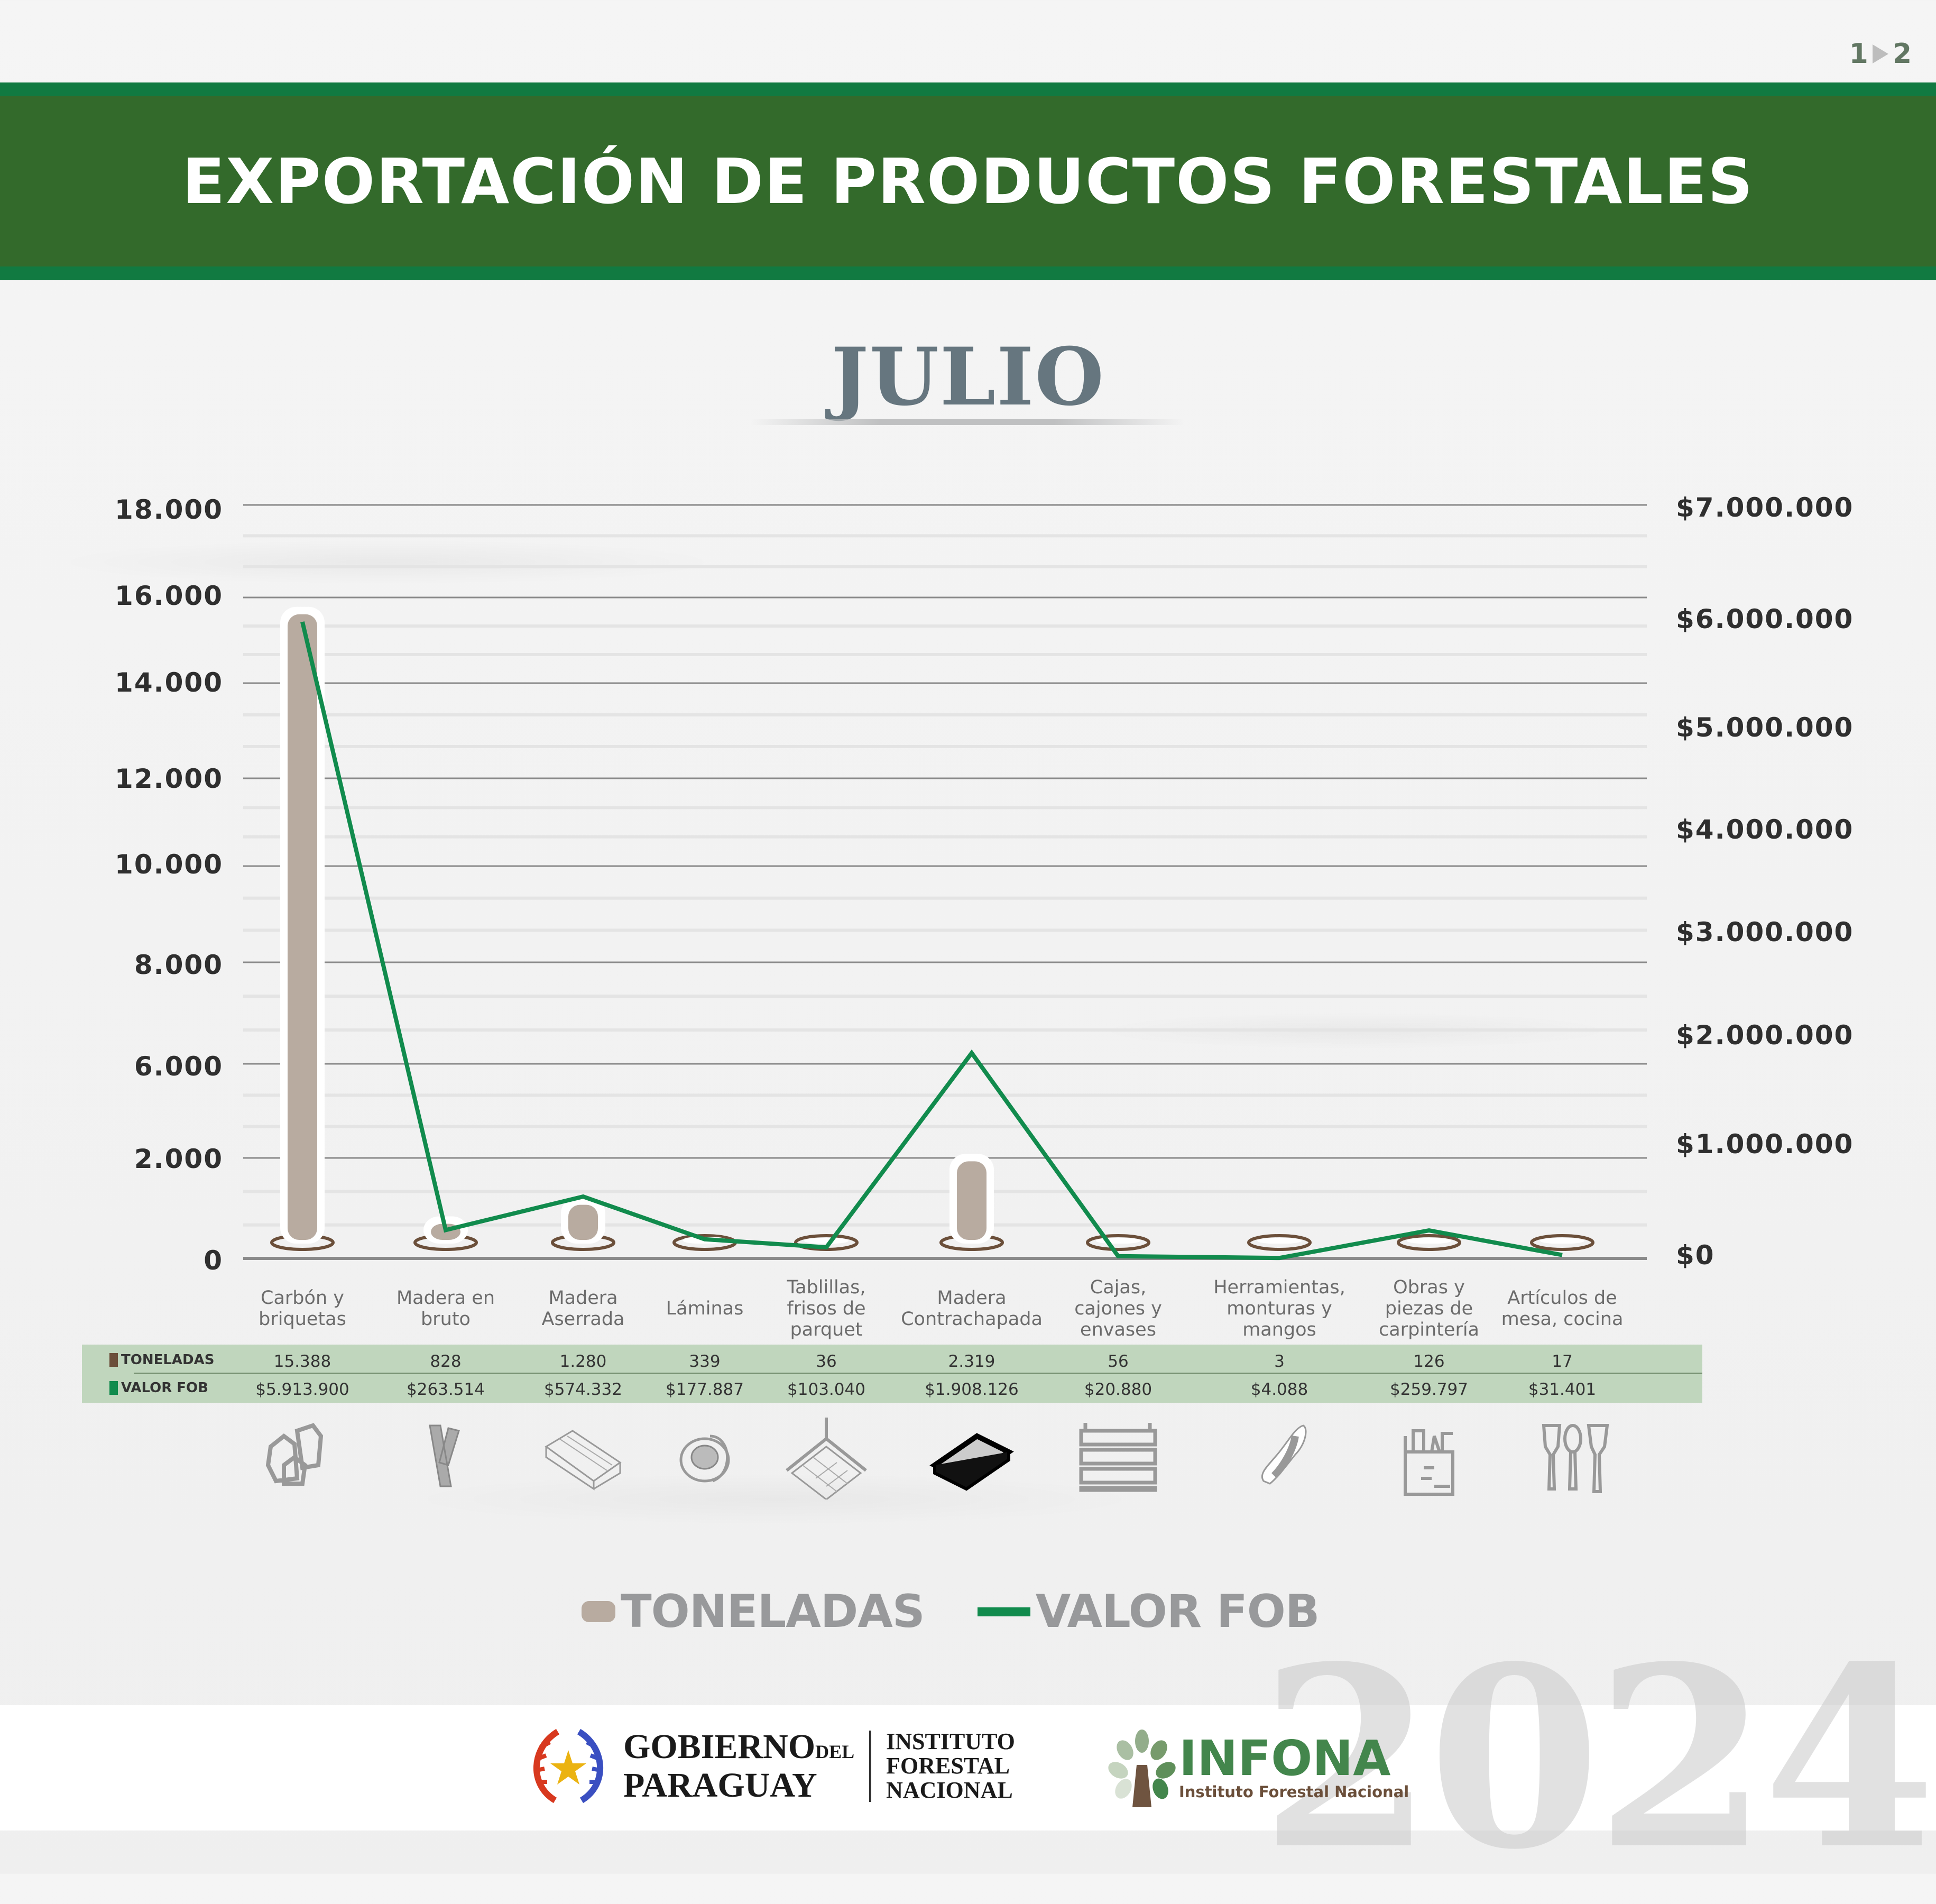  Describe the element at coordinates (445, 1454) in the screenshot. I see `raw-wood-icon` at that location.